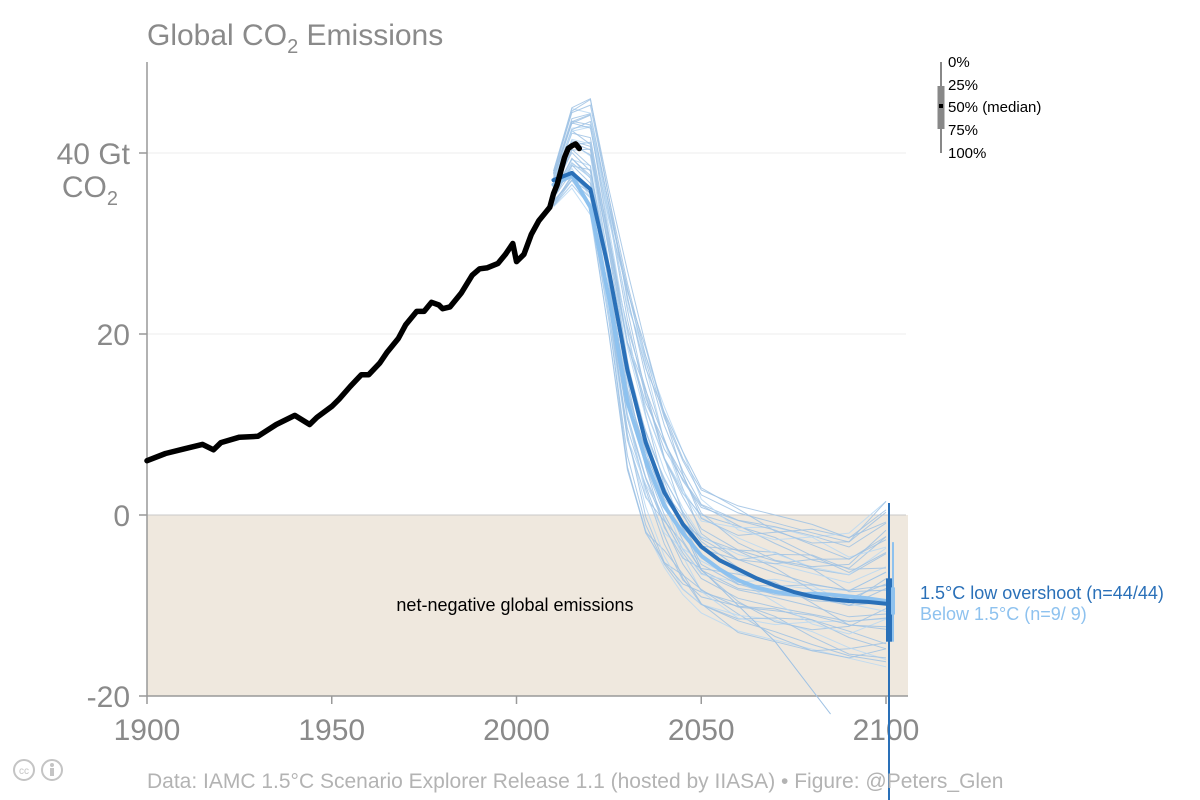 This screenshot has width=1200, height=800. What do you see at coordinates (963, 130) in the screenshot?
I see `legend-stat-75: 75%` at bounding box center [963, 130].